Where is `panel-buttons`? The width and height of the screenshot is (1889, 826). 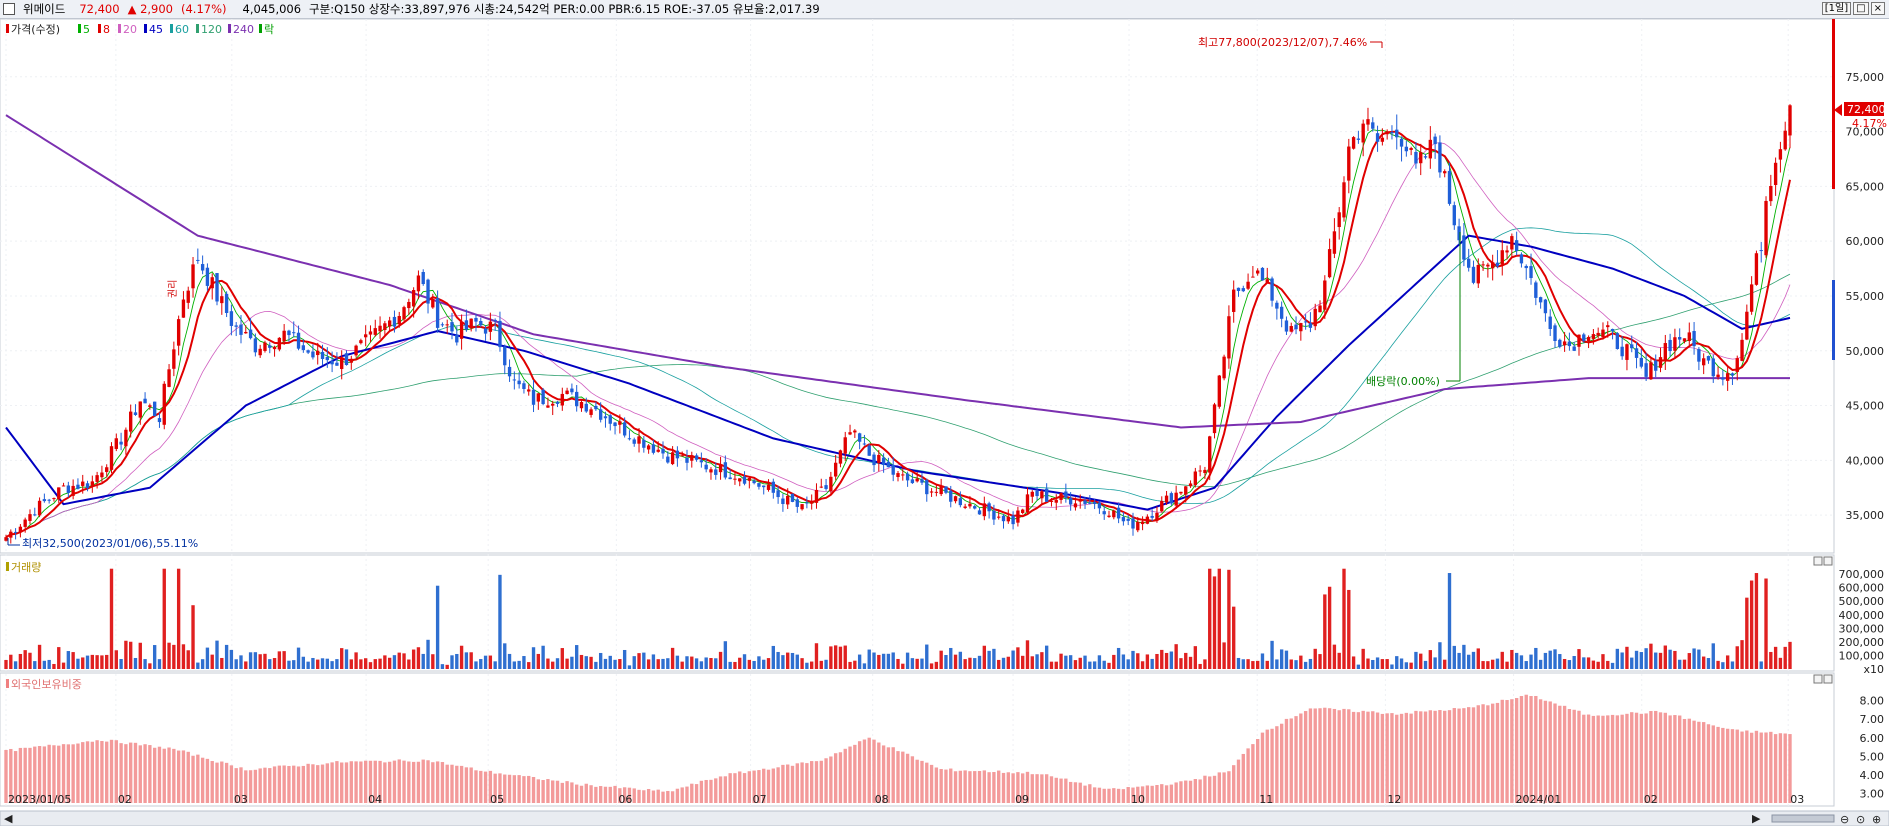
panel-buttons is located at coordinates (1823, 620).